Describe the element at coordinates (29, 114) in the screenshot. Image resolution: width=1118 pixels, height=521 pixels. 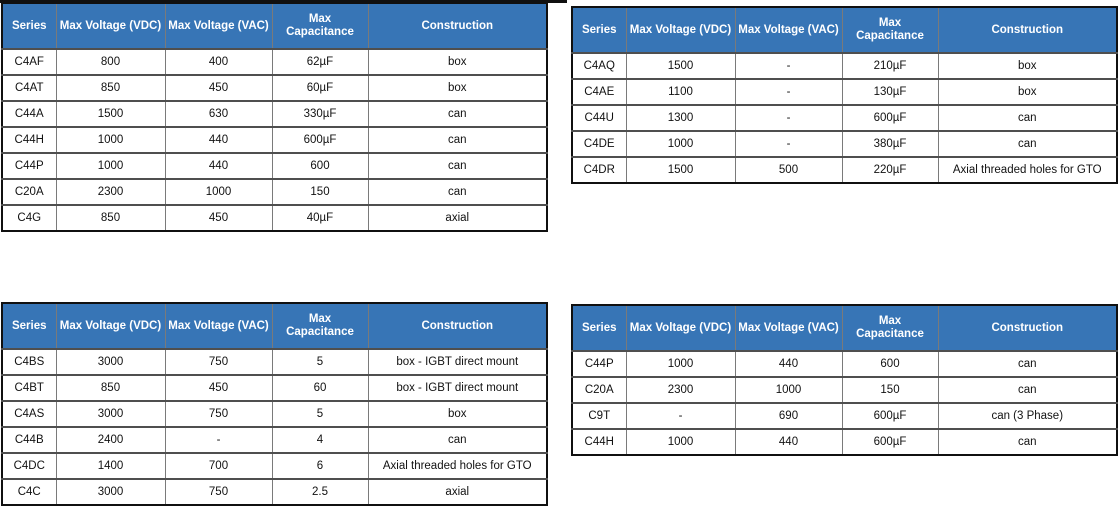
I see `table-cell: C44A` at that location.